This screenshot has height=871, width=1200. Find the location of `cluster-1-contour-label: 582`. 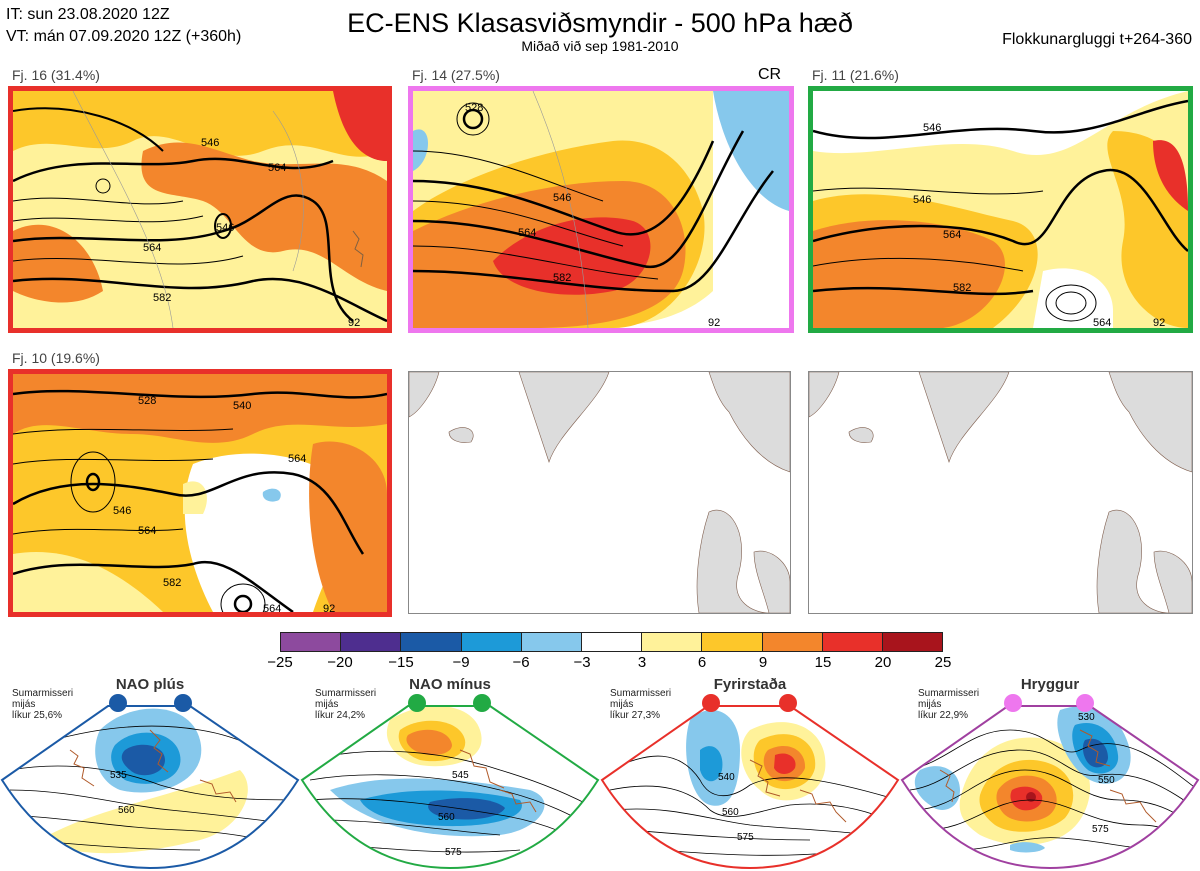

cluster-1-contour-label: 582 is located at coordinates (162, 298).